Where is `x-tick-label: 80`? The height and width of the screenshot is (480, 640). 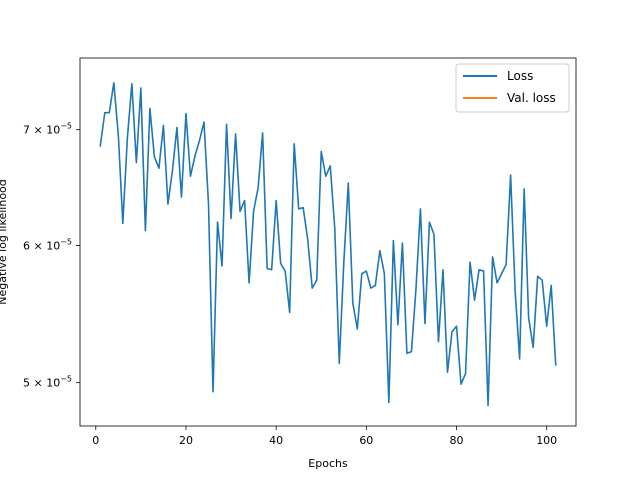
x-tick-label: 80 is located at coordinates (457, 440).